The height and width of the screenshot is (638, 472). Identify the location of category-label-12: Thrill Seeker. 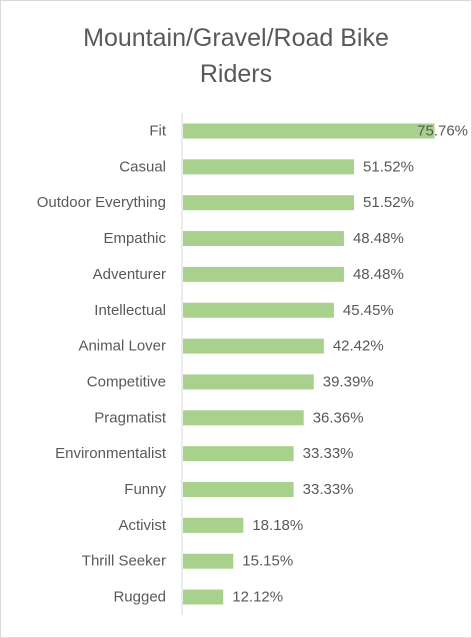
(124, 561).